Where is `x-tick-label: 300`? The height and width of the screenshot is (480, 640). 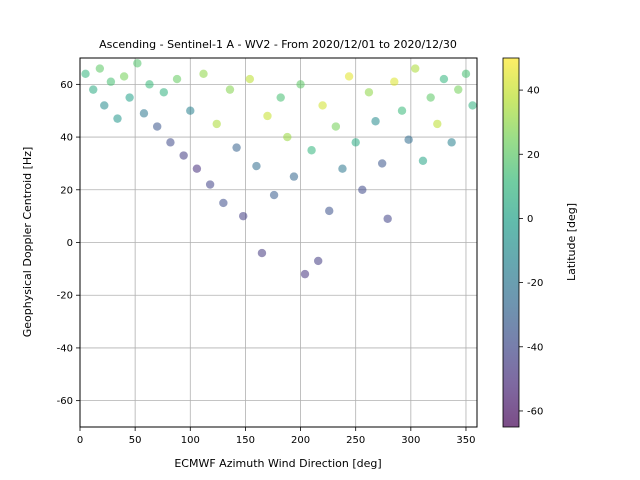 x-tick-label: 300 is located at coordinates (410, 440).